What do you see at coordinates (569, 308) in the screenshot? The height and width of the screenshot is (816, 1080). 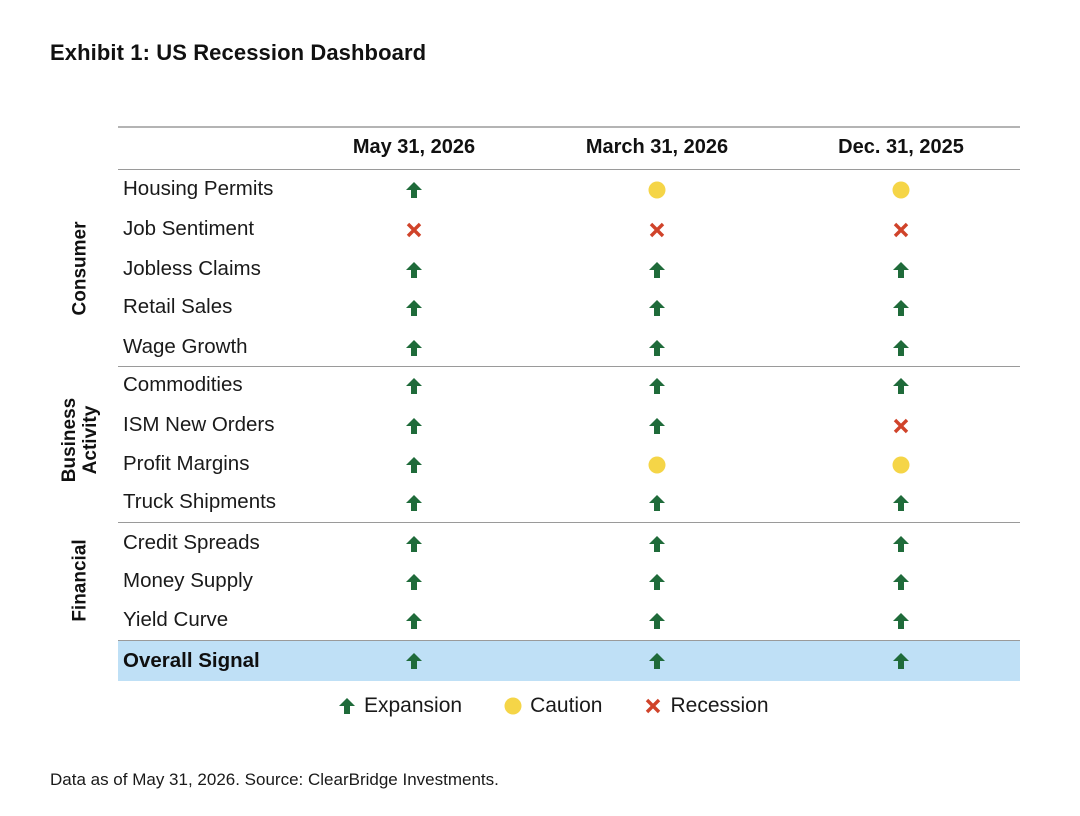 I see `table-row: Retail Sales` at bounding box center [569, 308].